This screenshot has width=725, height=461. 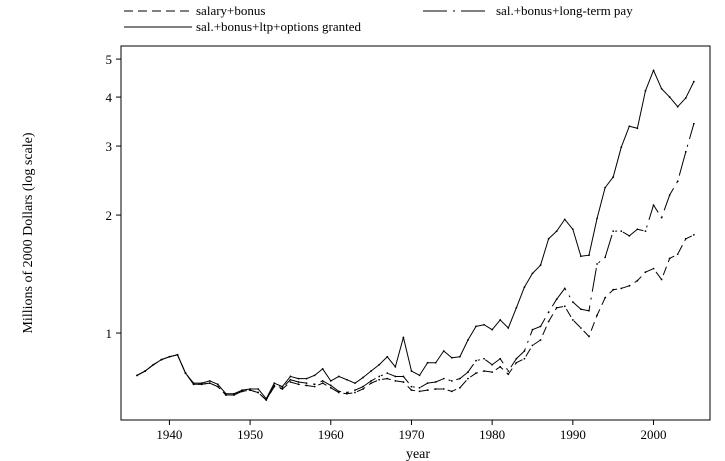 I want to click on y-tick-label: 2, so click(x=109, y=215).